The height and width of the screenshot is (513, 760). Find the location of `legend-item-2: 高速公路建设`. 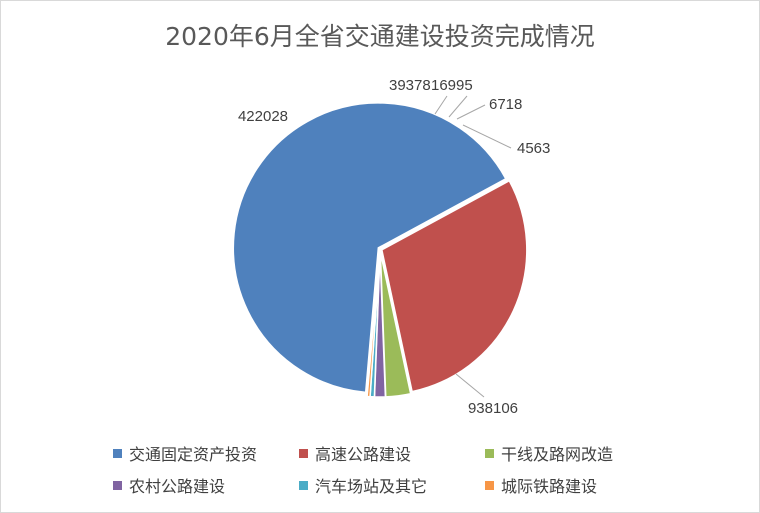

legend-item-2: 高速公路建设 is located at coordinates (392, 453).